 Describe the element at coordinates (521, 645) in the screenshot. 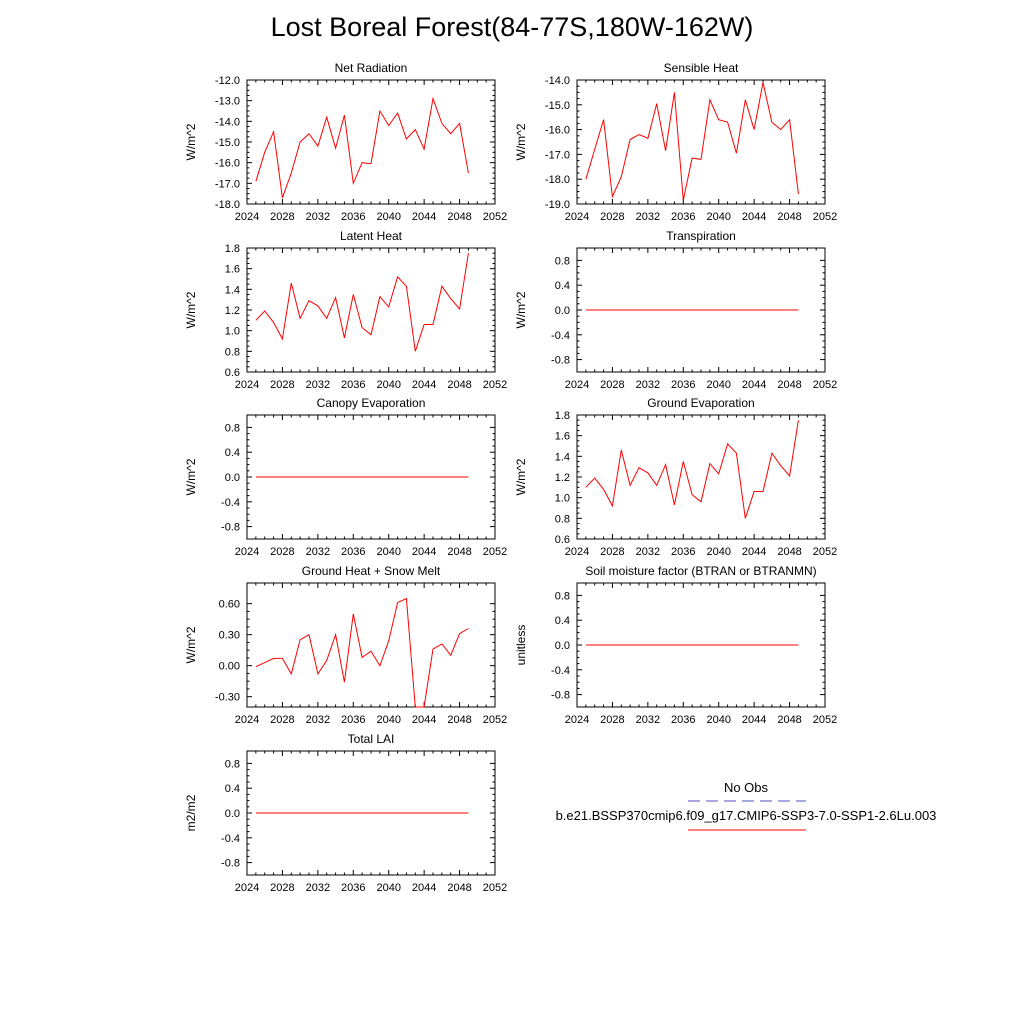

I see `y-axis-label: unitless` at that location.